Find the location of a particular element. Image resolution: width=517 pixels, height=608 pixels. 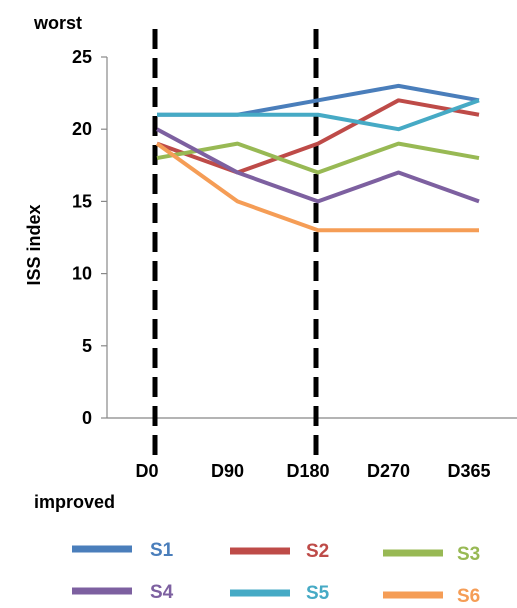

y-tick-label: 5 is located at coordinates (87, 346).